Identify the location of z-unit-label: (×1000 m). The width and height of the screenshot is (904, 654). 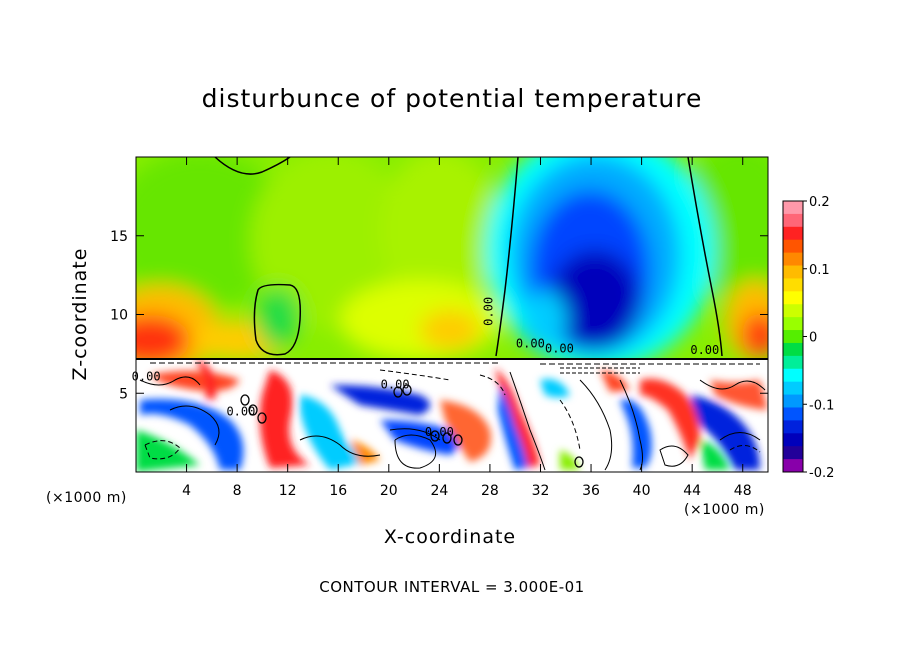
(86, 498).